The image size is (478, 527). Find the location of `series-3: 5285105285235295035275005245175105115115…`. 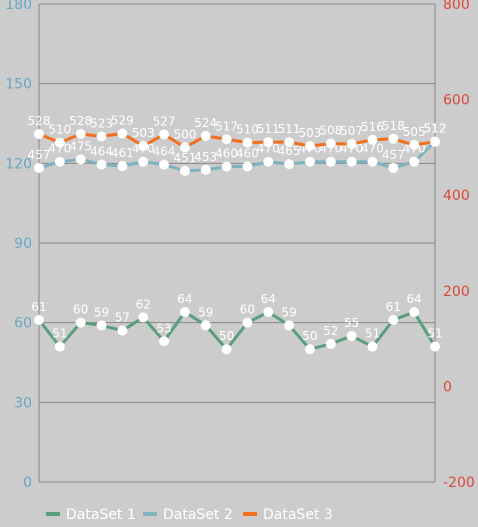

series-3: 5285105285235295035275005245175105115115… is located at coordinates (237, 133).